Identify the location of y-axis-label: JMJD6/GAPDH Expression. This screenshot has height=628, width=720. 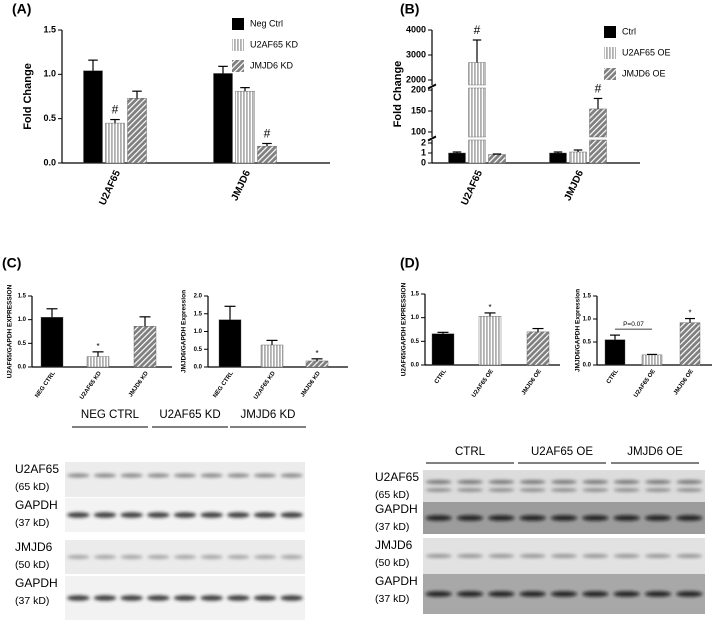
(184, 331).